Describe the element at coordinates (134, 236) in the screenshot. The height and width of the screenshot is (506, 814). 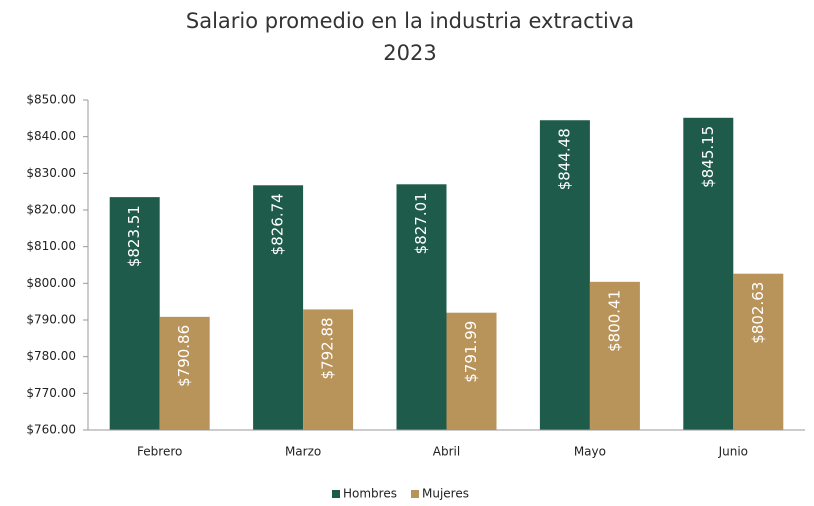
I see `value-label: $823.51` at that location.